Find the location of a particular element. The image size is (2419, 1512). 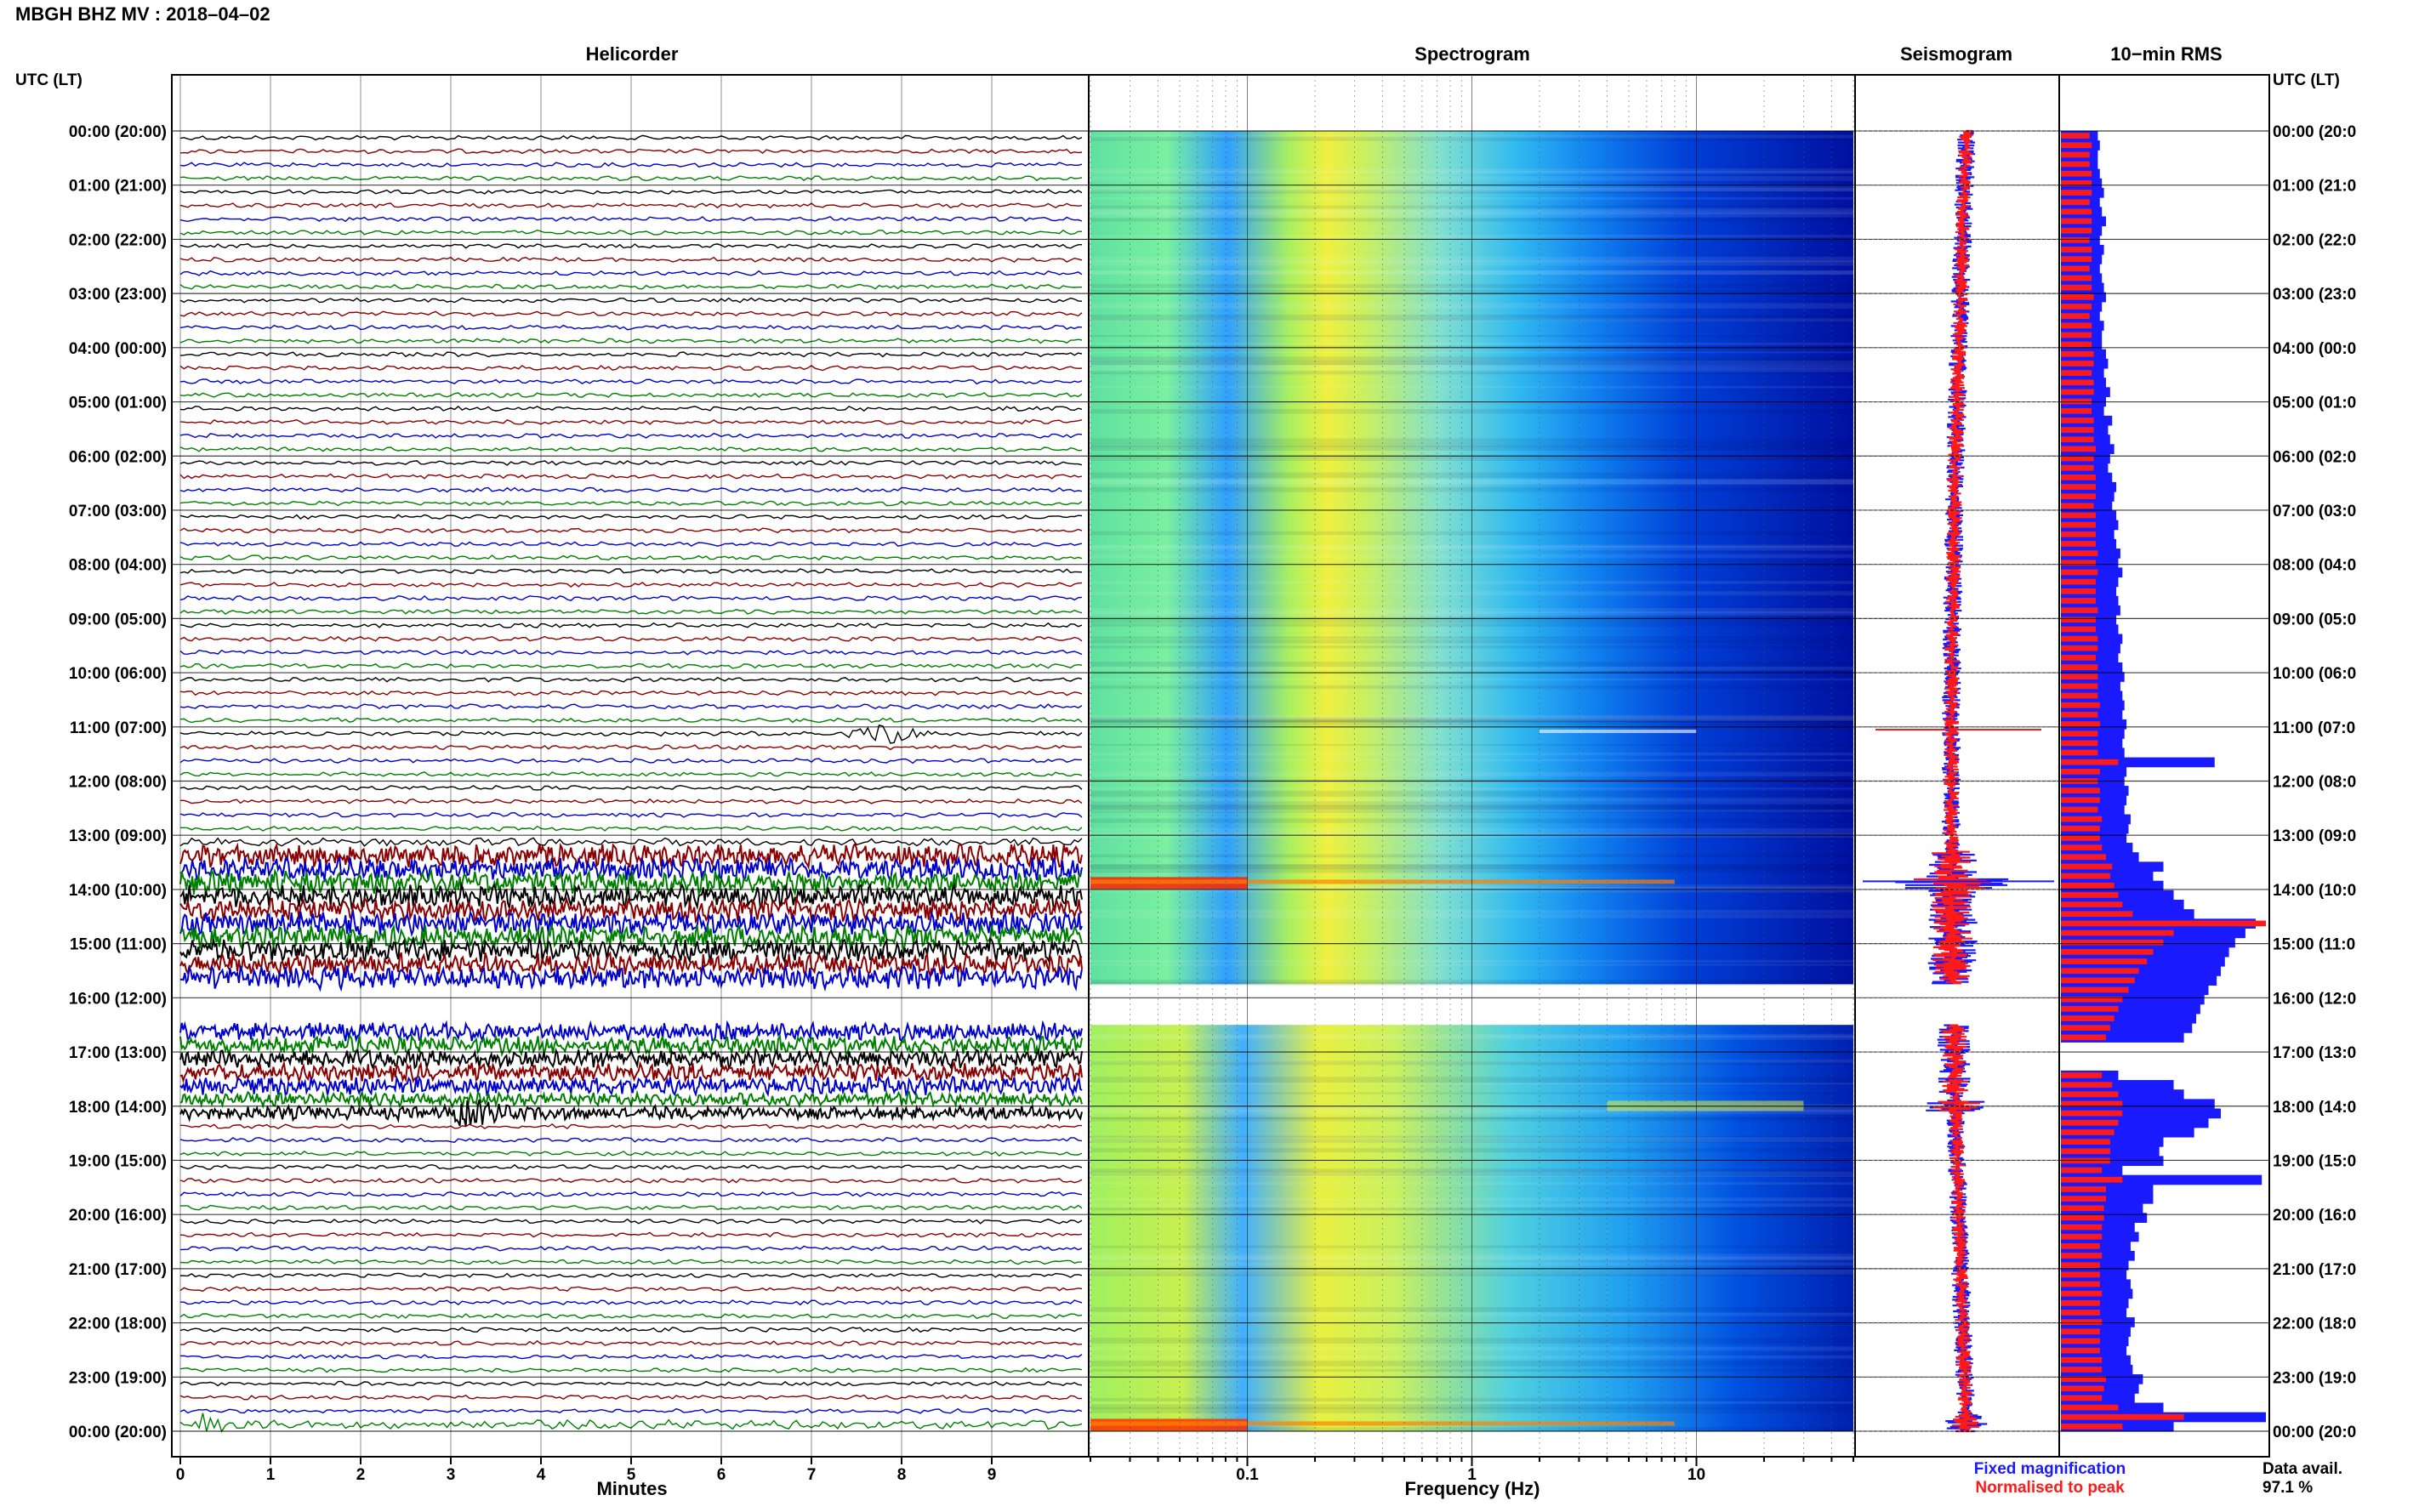

hour-label-left: 06:00 (02:00) is located at coordinates (118, 457).